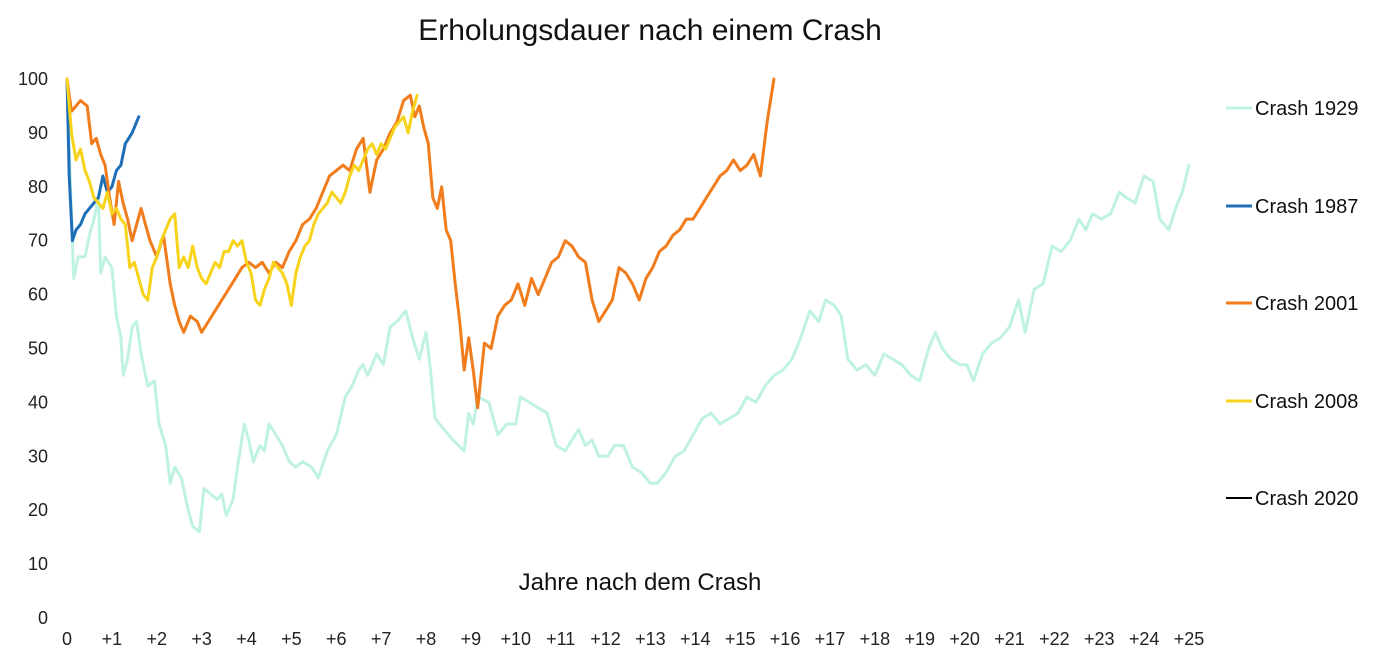 This screenshot has width=1388, height=665. Describe the element at coordinates (1306, 109) in the screenshot. I see `legend-label: Crash 1929` at that location.